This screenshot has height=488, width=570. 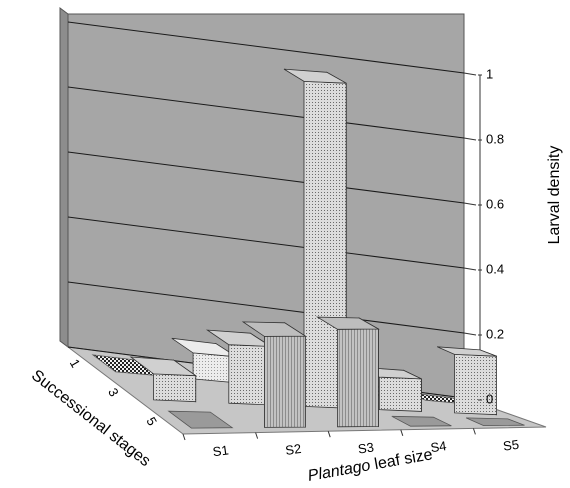 What do you see at coordinates (495, 203) in the screenshot?
I see `y-tick-label: 0.6` at bounding box center [495, 203].